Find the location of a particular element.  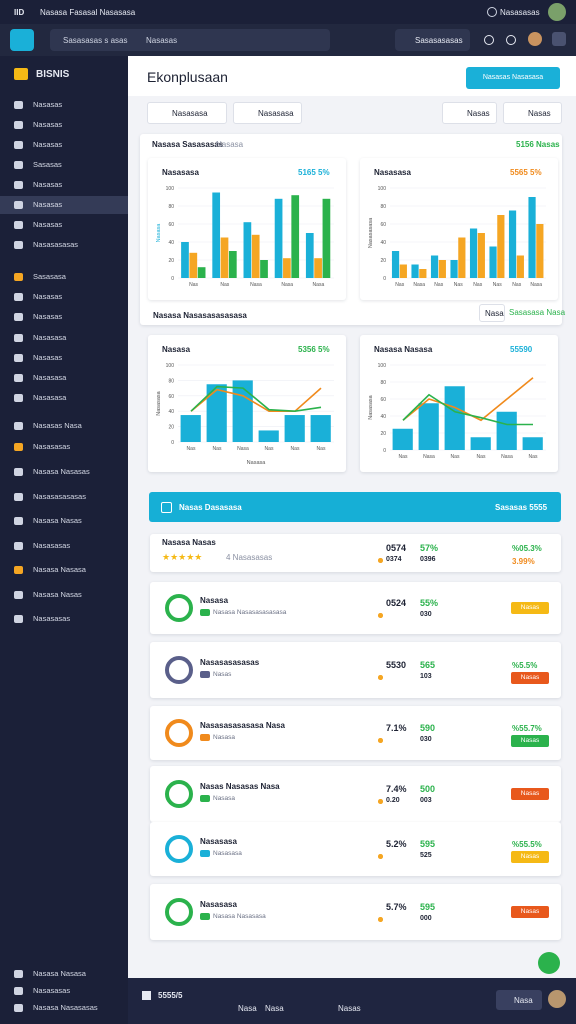

nav-item: Sasasasa is located at coordinates (64, 277).